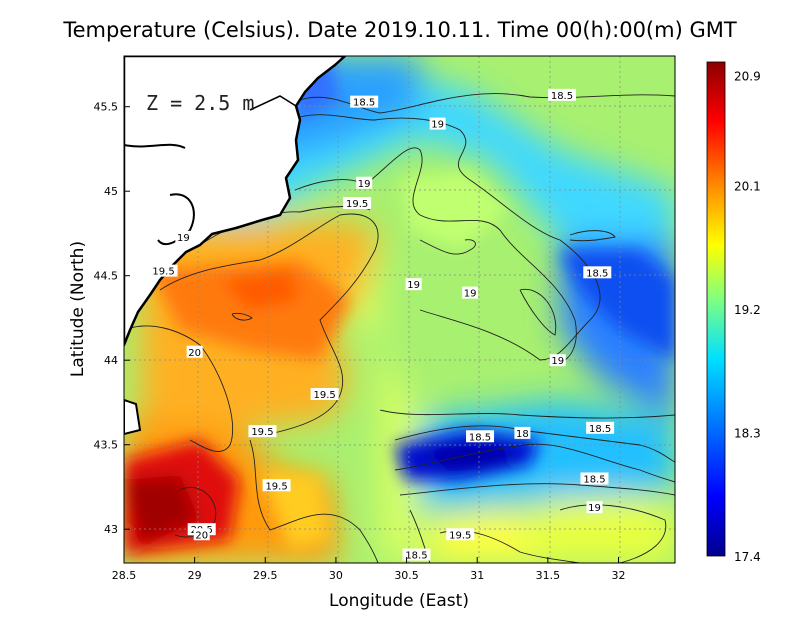  I want to click on x-tick-label: 31, so click(477, 575).